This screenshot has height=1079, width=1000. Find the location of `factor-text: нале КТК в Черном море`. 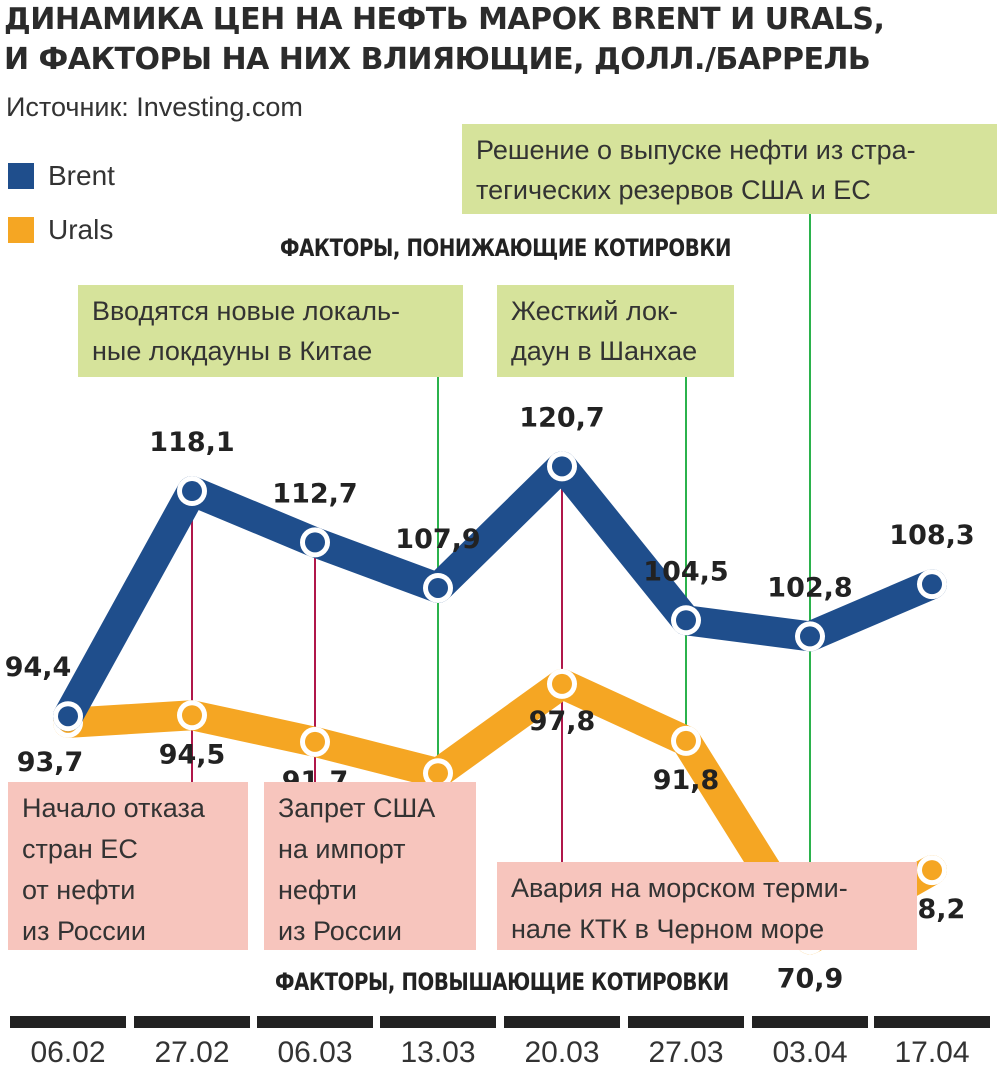

factor-text: нале КТК в Черном море is located at coordinates (668, 929).